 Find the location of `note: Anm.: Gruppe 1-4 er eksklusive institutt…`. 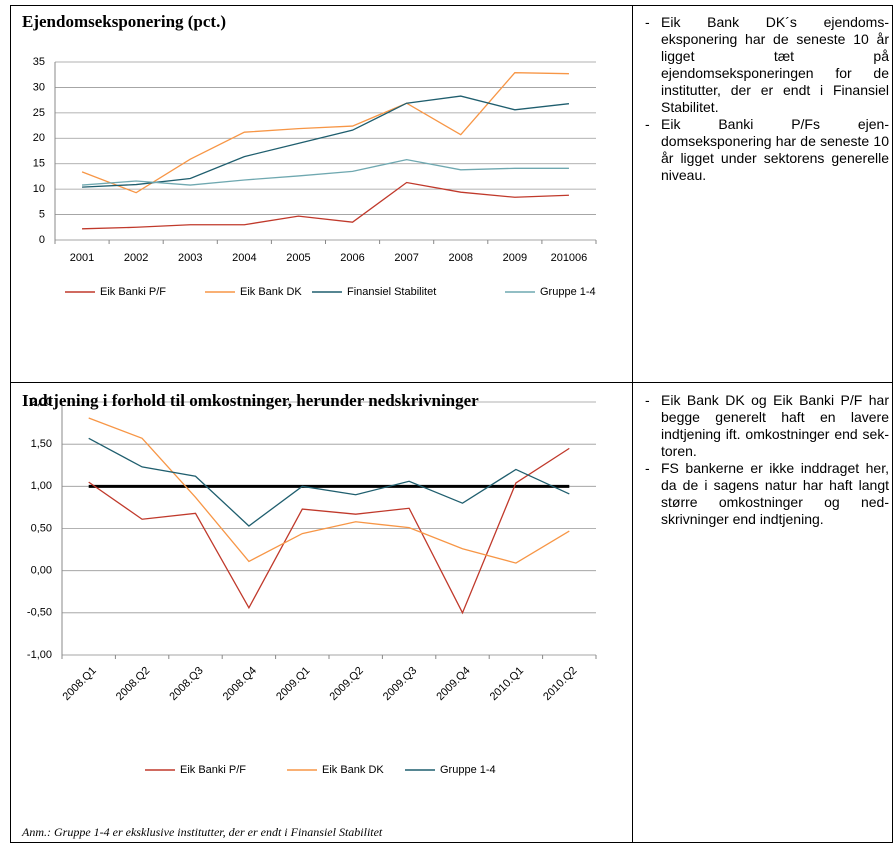

note: Anm.: Gruppe 1-4 er eksklusive institutt… is located at coordinates (202, 832).